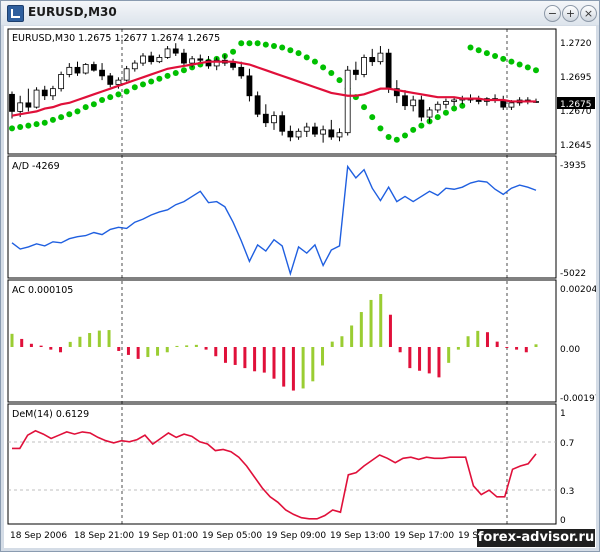 This screenshot has height=552, width=600. What do you see at coordinates (42, 290) in the screenshot?
I see `ac-panel-label: AC 0.000105` at bounding box center [42, 290].